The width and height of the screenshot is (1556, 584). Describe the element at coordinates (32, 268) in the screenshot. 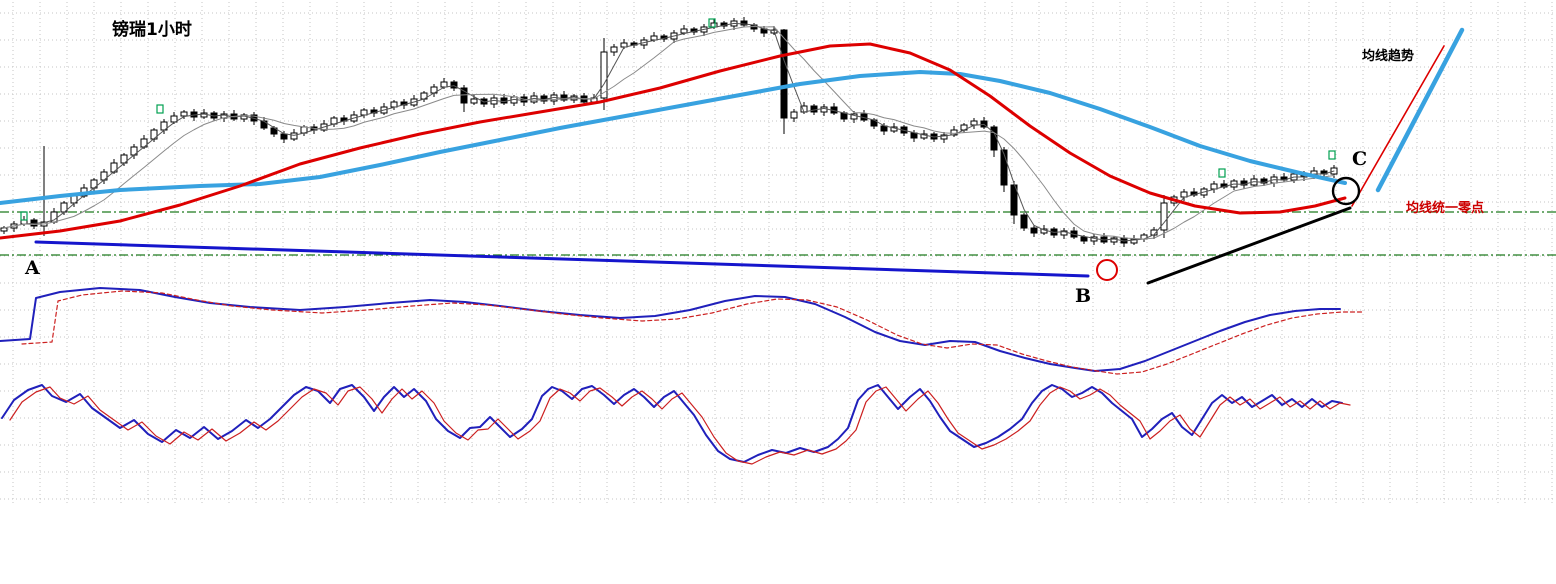

I see `point-a-label: A` at that location.